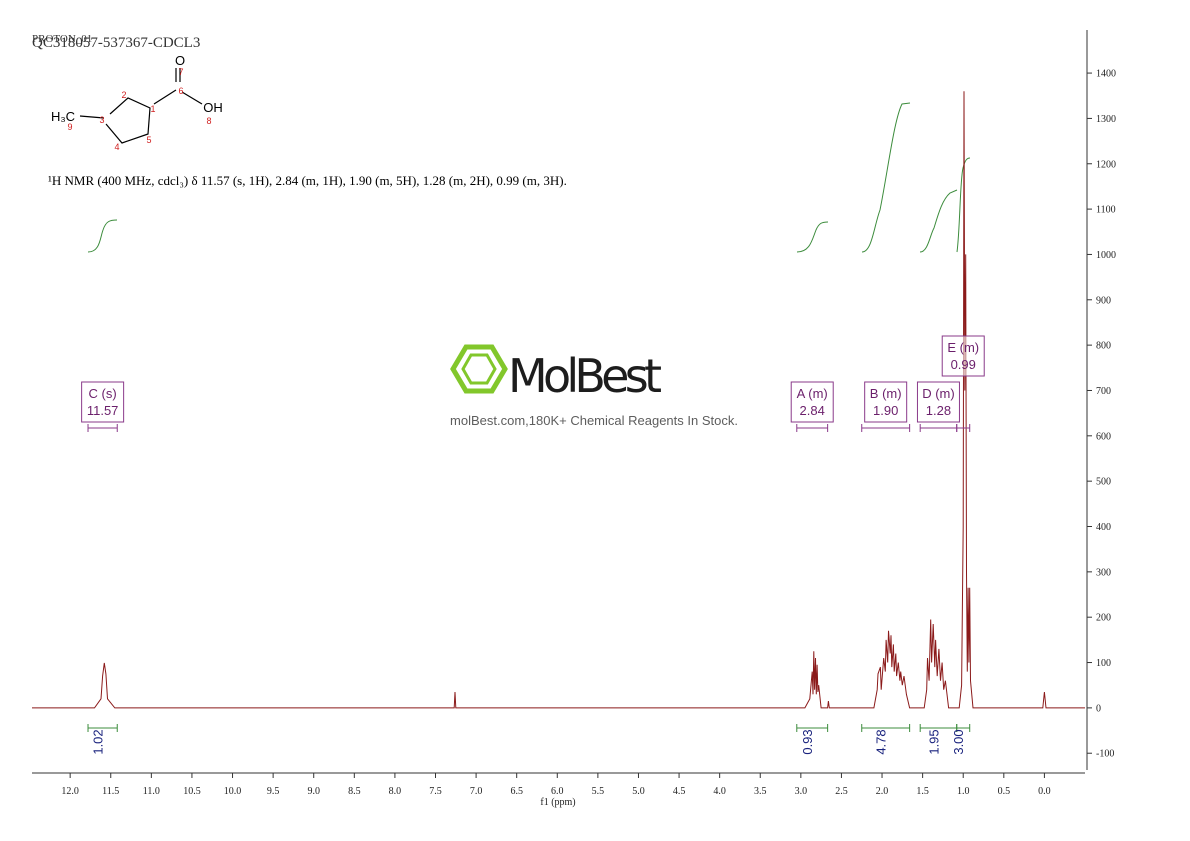  What do you see at coordinates (598, 791) in the screenshot?
I see `x-tick-label: 5.5` at bounding box center [598, 791].